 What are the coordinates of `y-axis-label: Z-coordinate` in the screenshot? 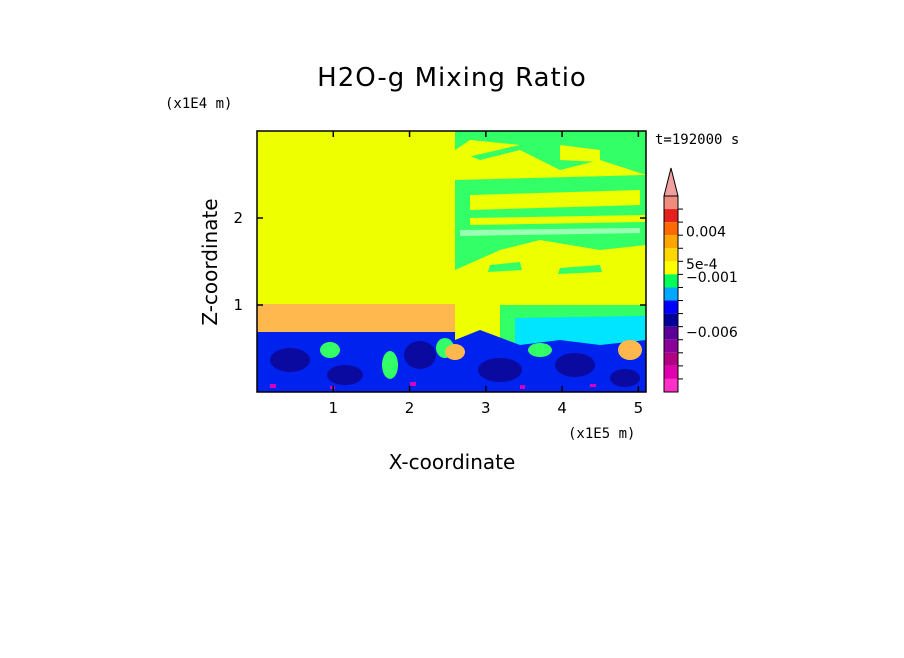 It's located at (210, 261).